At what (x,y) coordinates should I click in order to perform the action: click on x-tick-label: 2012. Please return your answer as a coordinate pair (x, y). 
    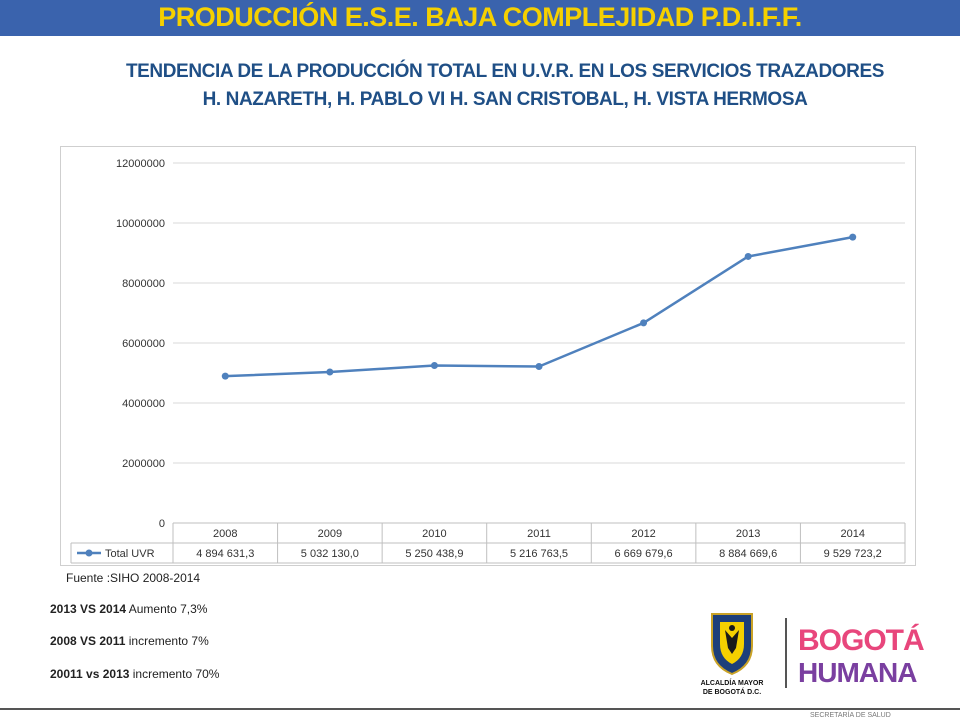
    Looking at the image, I should click on (643, 534).